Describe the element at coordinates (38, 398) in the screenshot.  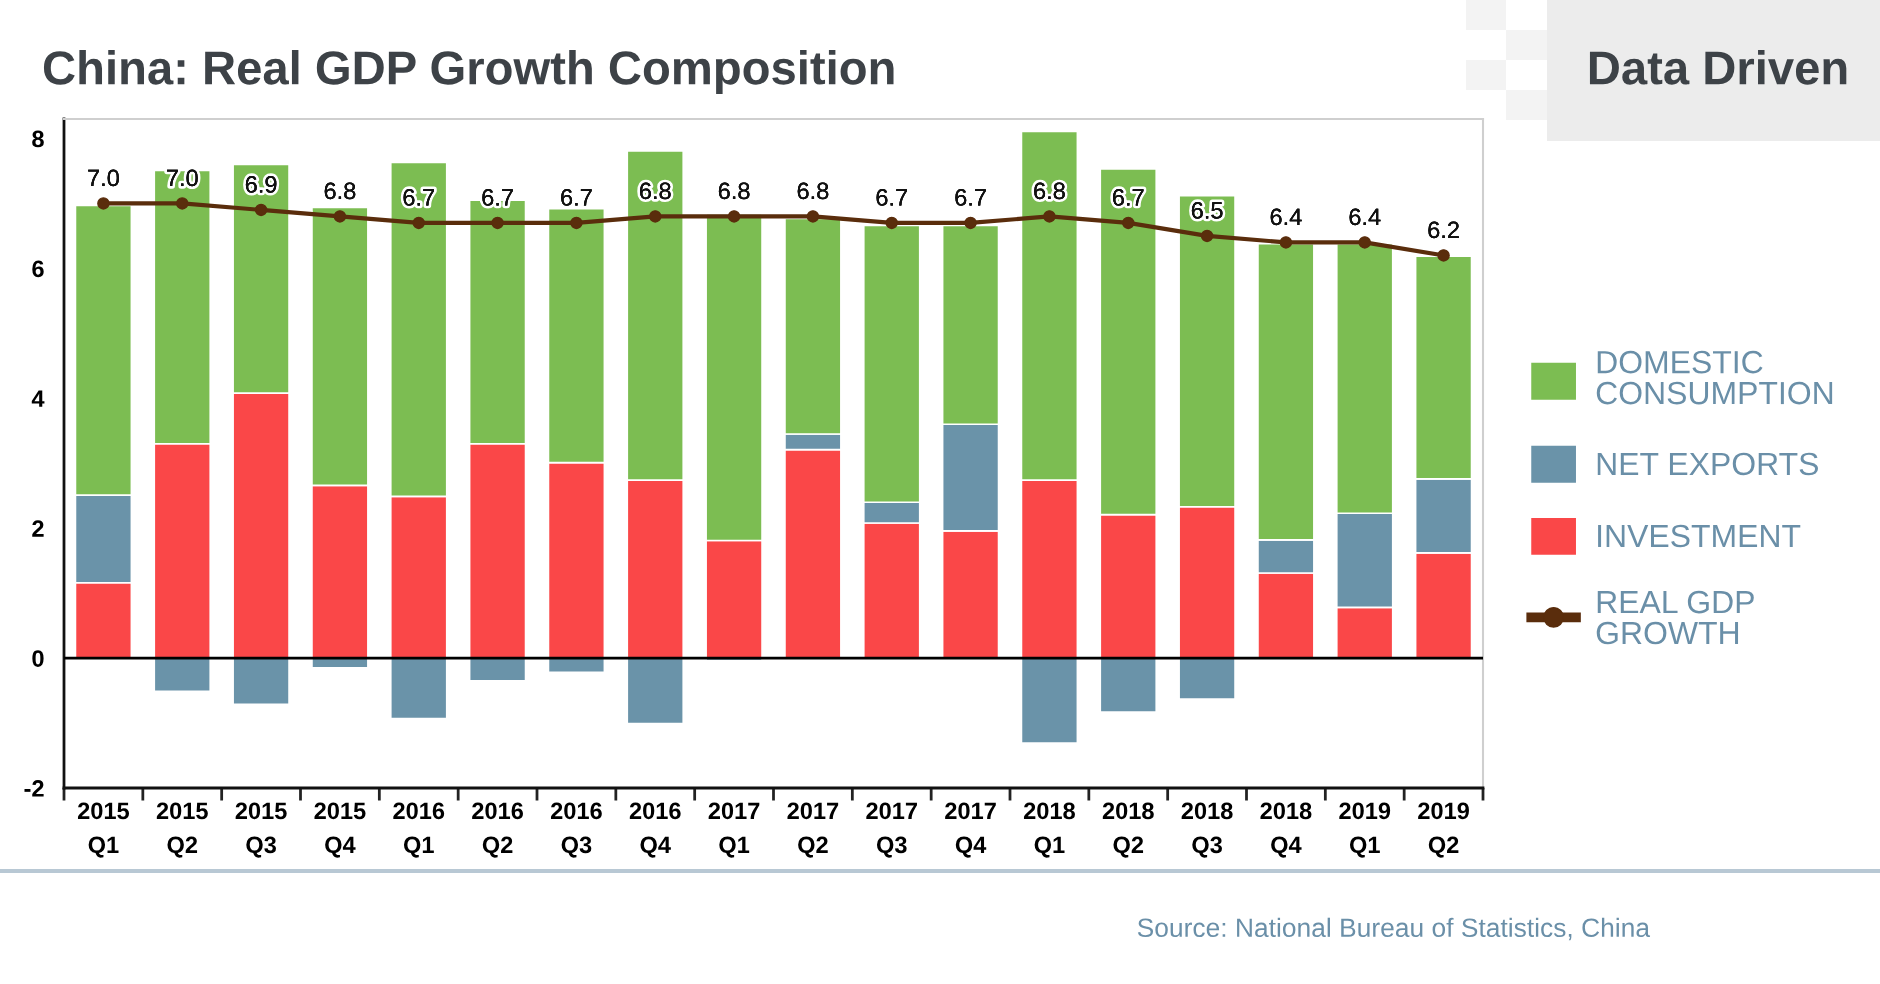
I see `y-tick-label: 4` at that location.